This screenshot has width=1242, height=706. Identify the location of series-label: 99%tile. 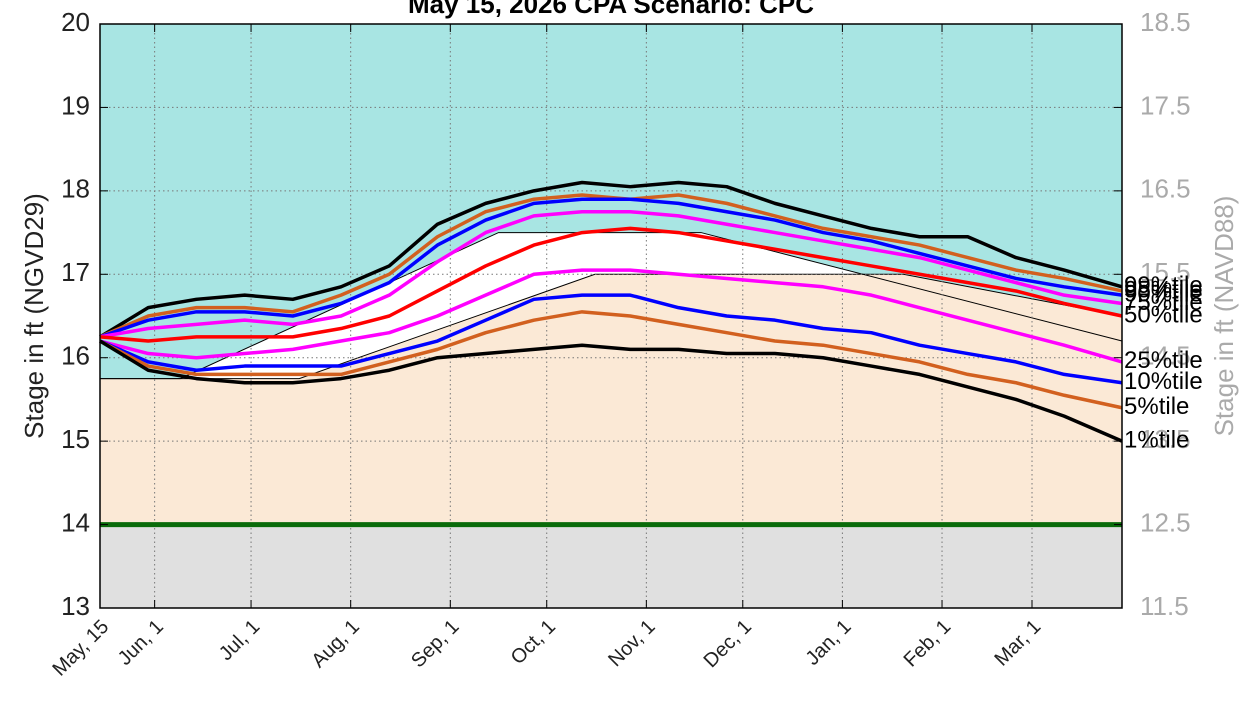
(1163, 285).